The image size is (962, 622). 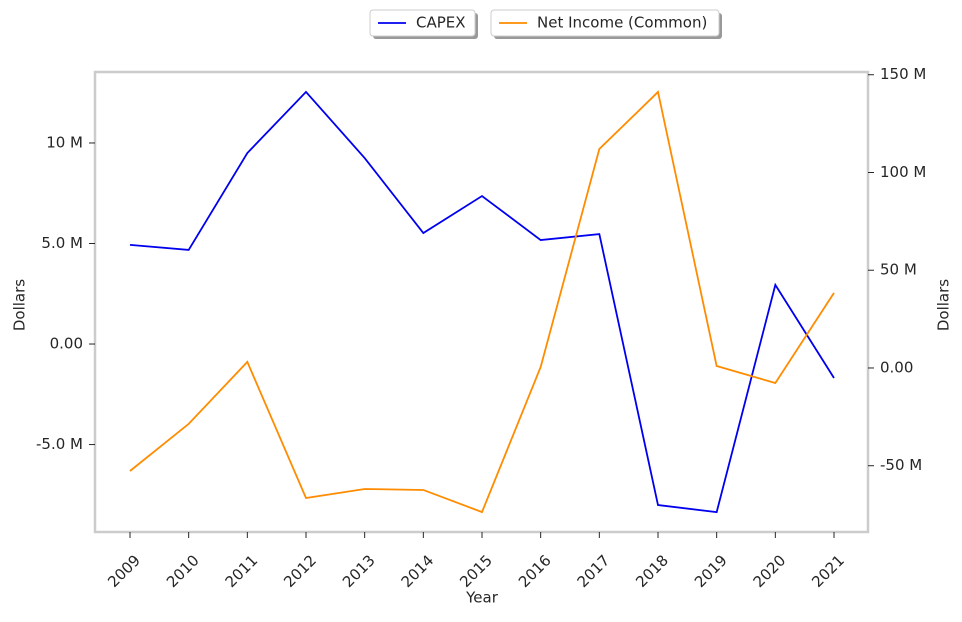 What do you see at coordinates (903, 172) in the screenshot?
I see `y2-tick-label: 100 M` at bounding box center [903, 172].